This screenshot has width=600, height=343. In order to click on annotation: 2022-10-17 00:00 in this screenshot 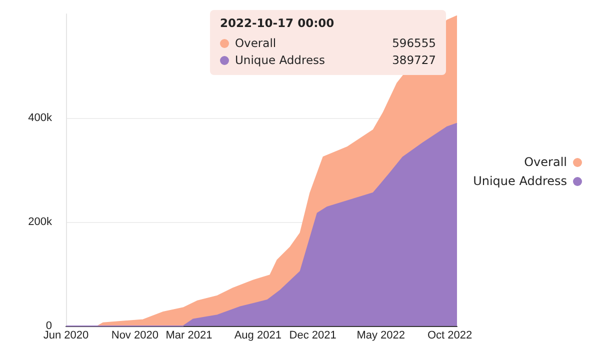, I will do `click(278, 23)`.